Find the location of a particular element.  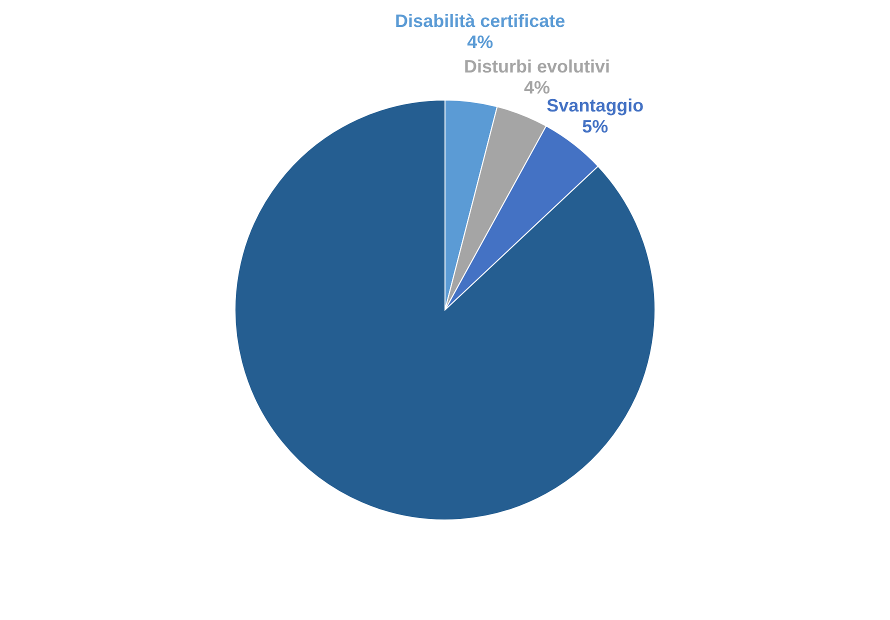

data-label: 5% is located at coordinates (595, 126).